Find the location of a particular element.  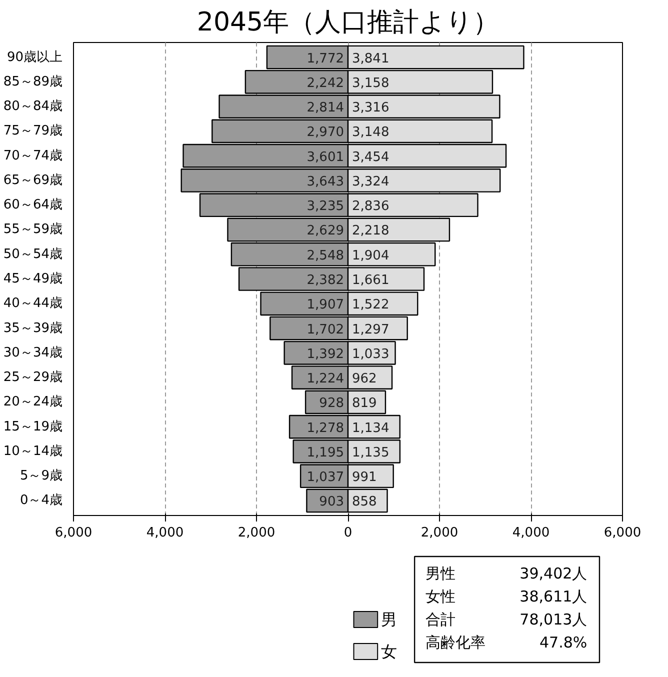

data-label: 819 is located at coordinates (364, 404).